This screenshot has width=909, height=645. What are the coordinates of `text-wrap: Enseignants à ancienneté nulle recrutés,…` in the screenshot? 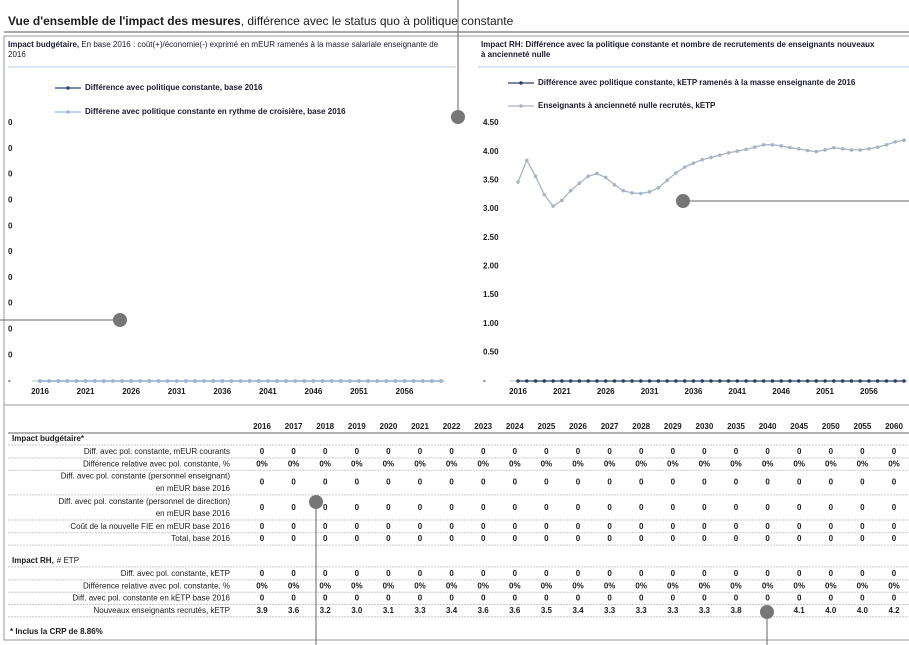 It's located at (713, 106).